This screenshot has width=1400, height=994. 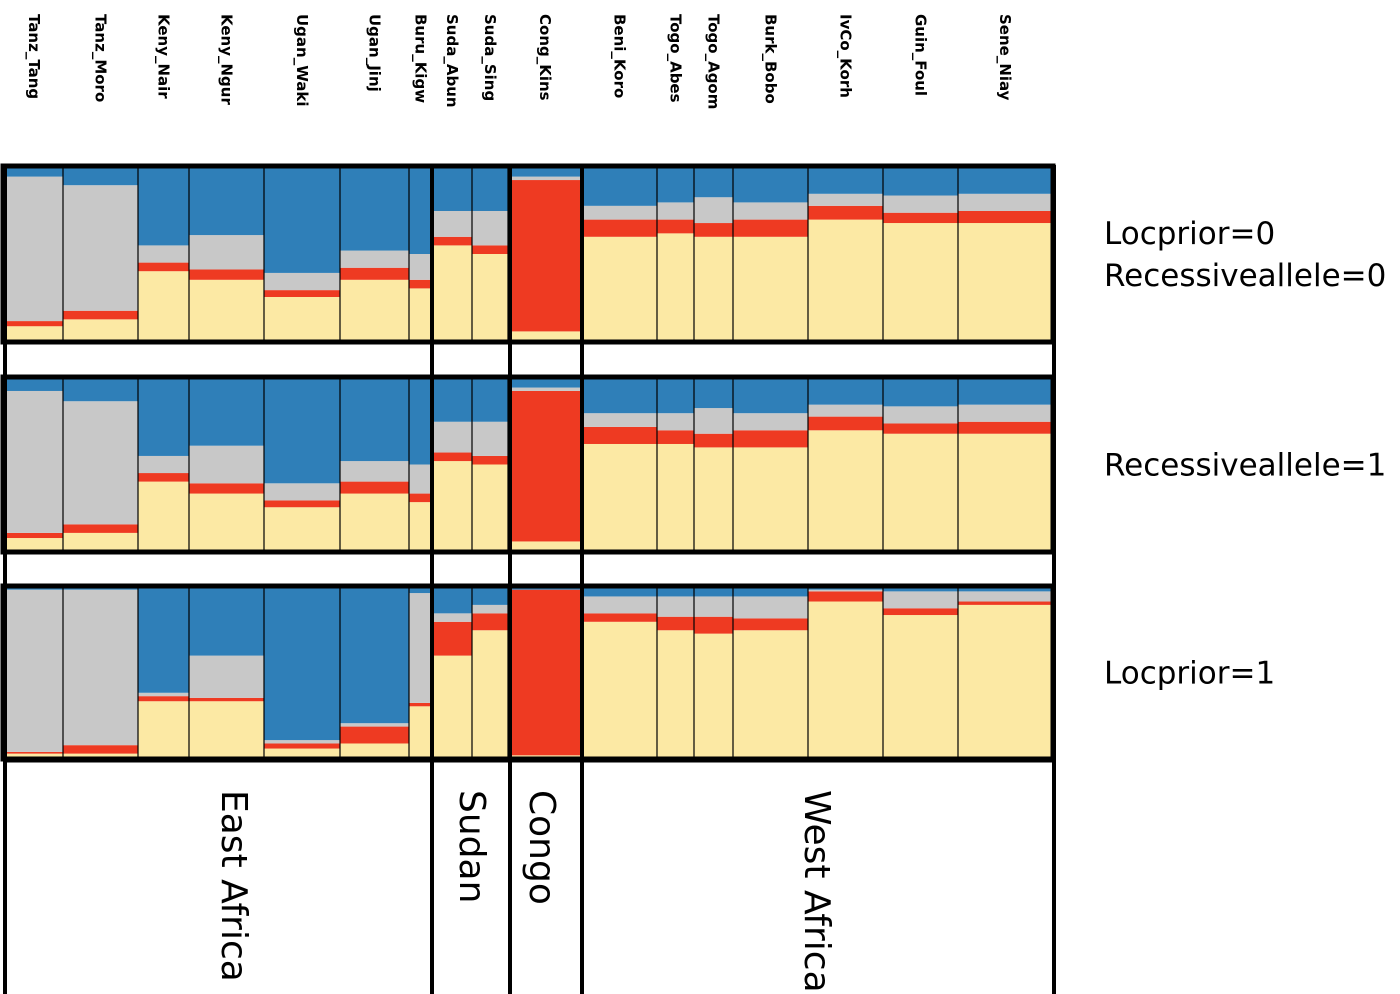 What do you see at coordinates (452, 61) in the screenshot?
I see `population-label: Suda_Abun` at bounding box center [452, 61].